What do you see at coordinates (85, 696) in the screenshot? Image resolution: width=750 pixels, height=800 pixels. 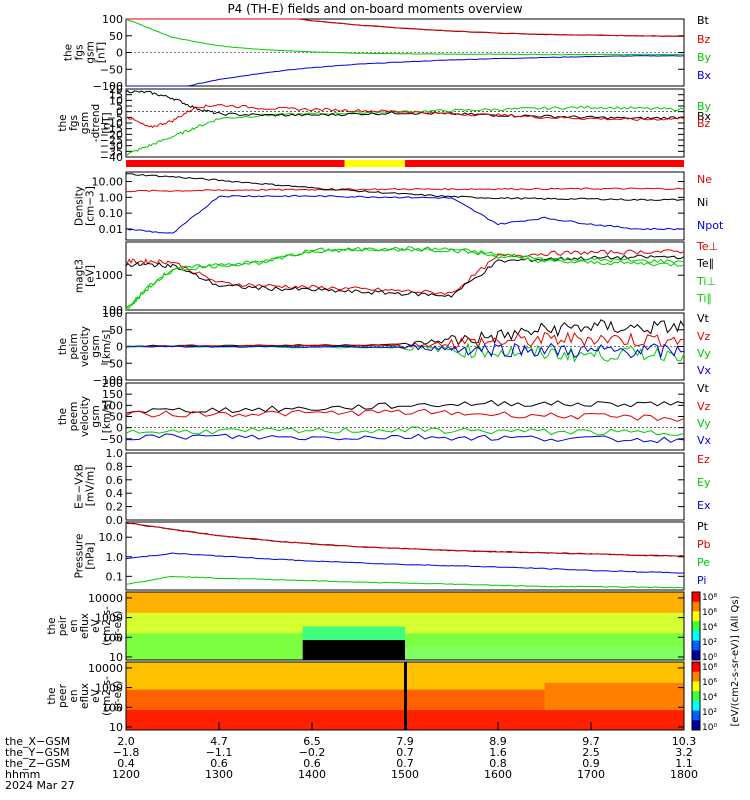 I see `y-axis-label: eflux` at bounding box center [85, 696].